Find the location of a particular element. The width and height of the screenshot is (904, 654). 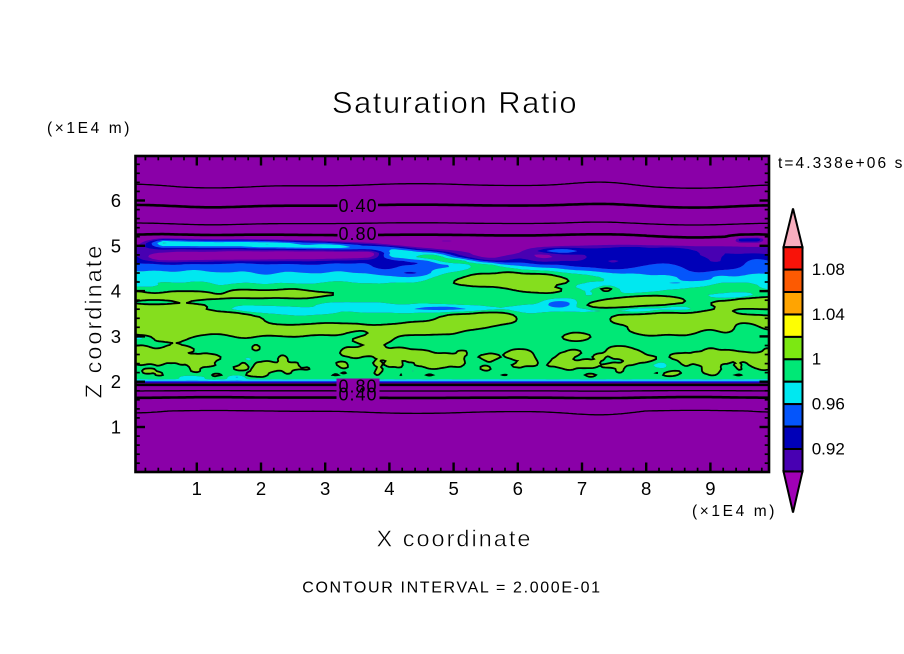

svg-text: 7 is located at coordinates (582, 488).